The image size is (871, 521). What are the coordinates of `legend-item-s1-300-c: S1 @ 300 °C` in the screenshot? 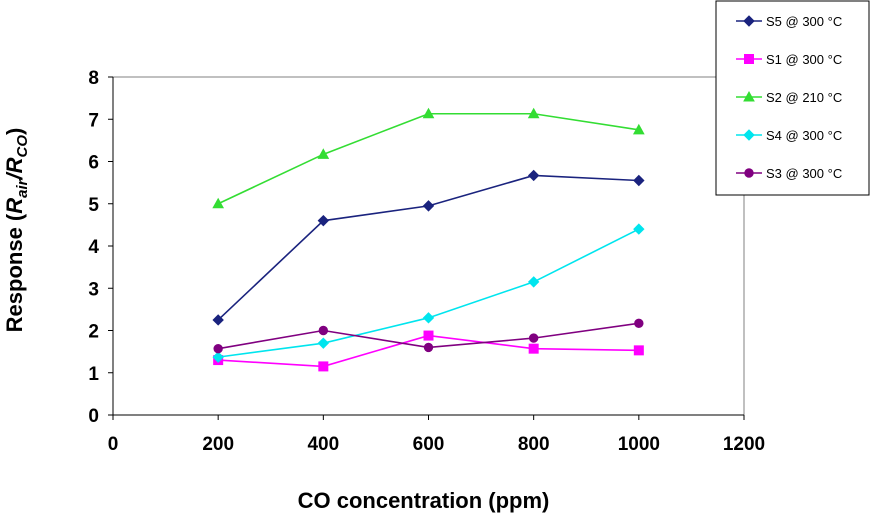 It's located at (789, 59).